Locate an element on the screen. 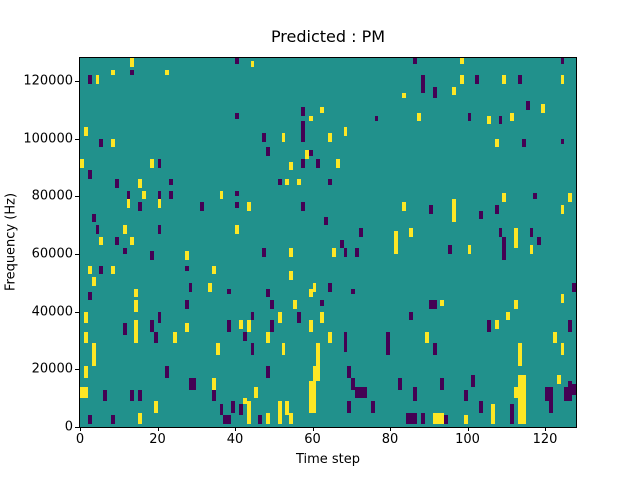  y-tick-label: 80000 is located at coordinates (52, 196).